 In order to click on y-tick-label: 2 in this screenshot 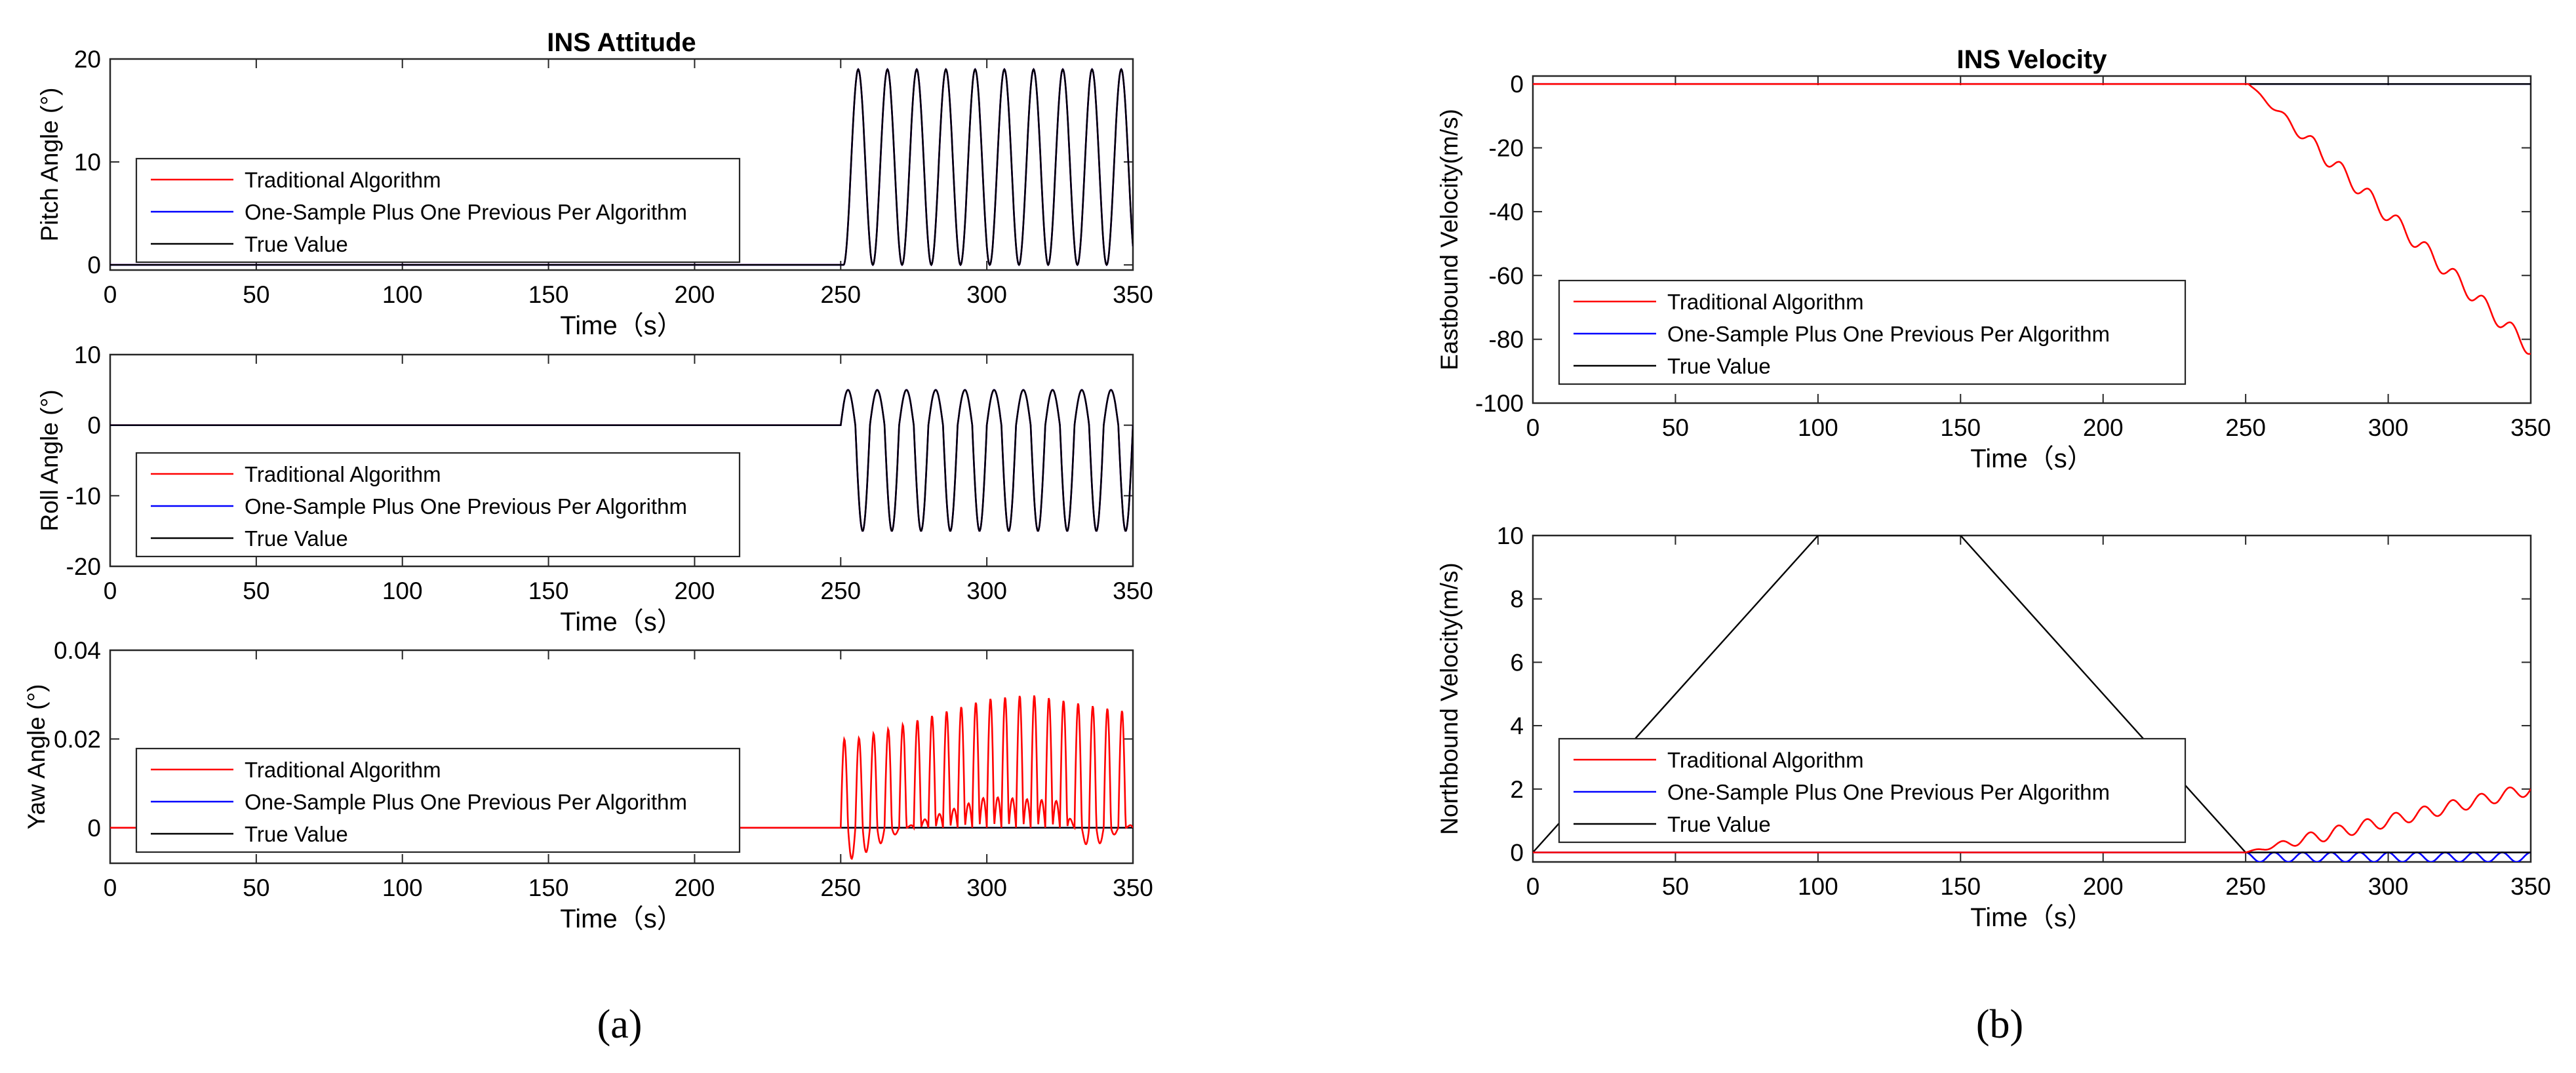, I will do `click(1517, 789)`.